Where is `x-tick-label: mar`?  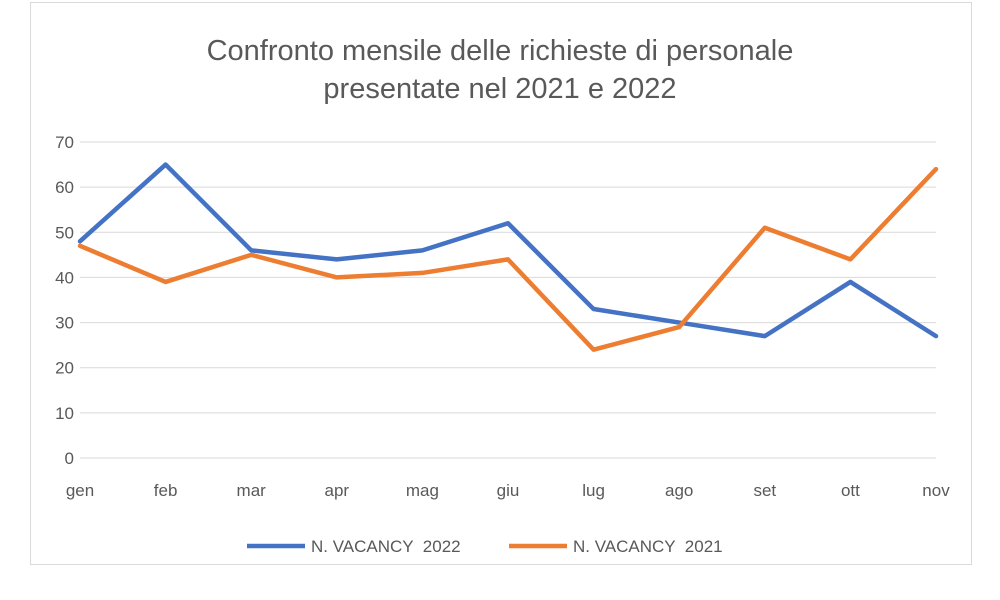 x-tick-label: mar is located at coordinates (252, 490).